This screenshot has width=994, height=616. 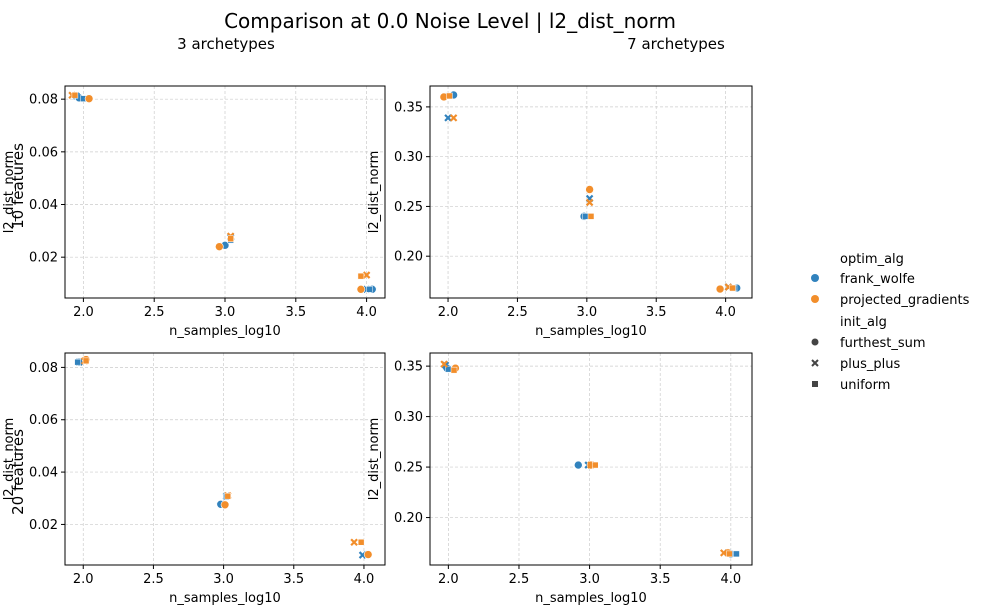 I want to click on legend-marker-projected-gradients, so click(x=815, y=299).